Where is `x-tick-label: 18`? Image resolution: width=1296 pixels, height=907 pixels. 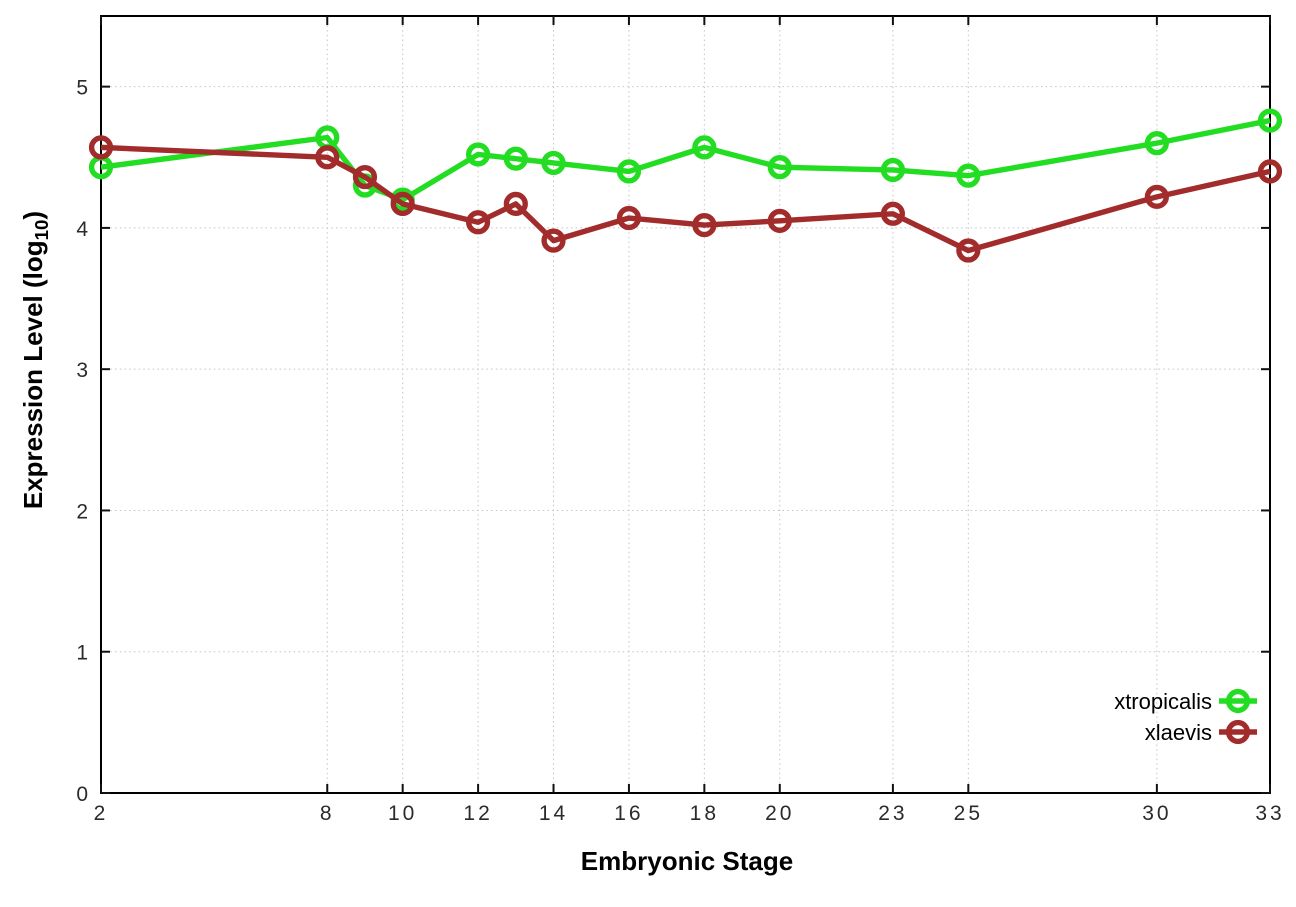
x-tick-label: 18 is located at coordinates (704, 813).